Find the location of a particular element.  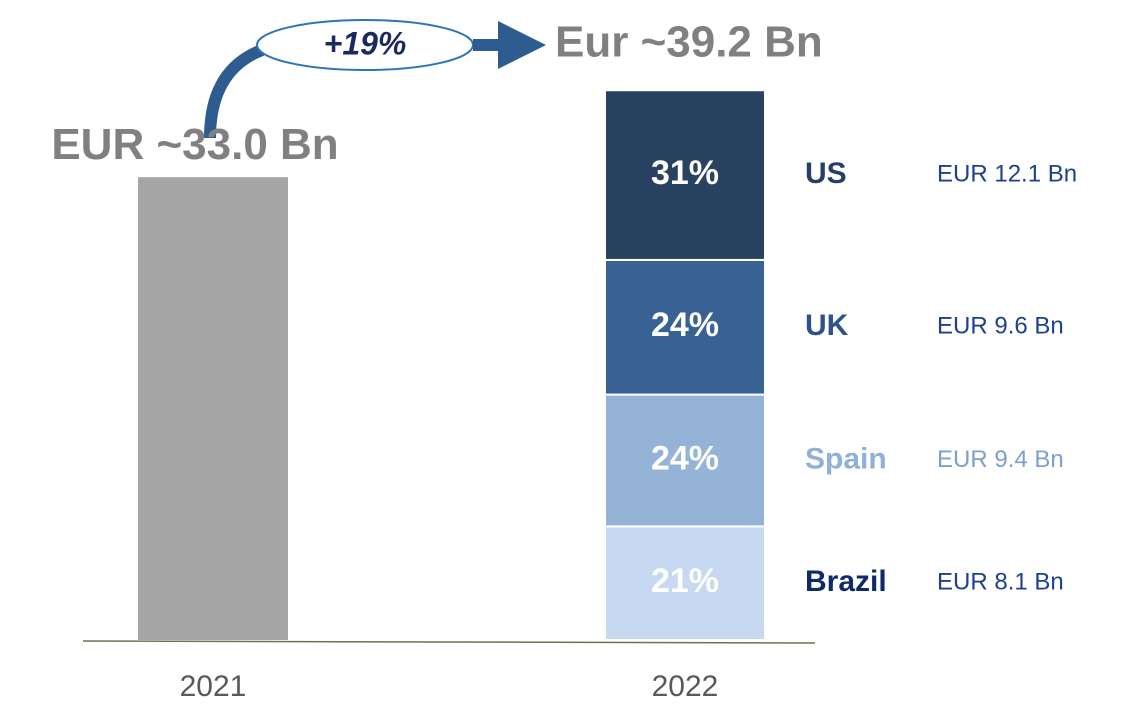

total-2022-label: Eur ~39.2 Bn is located at coordinates (689, 42).